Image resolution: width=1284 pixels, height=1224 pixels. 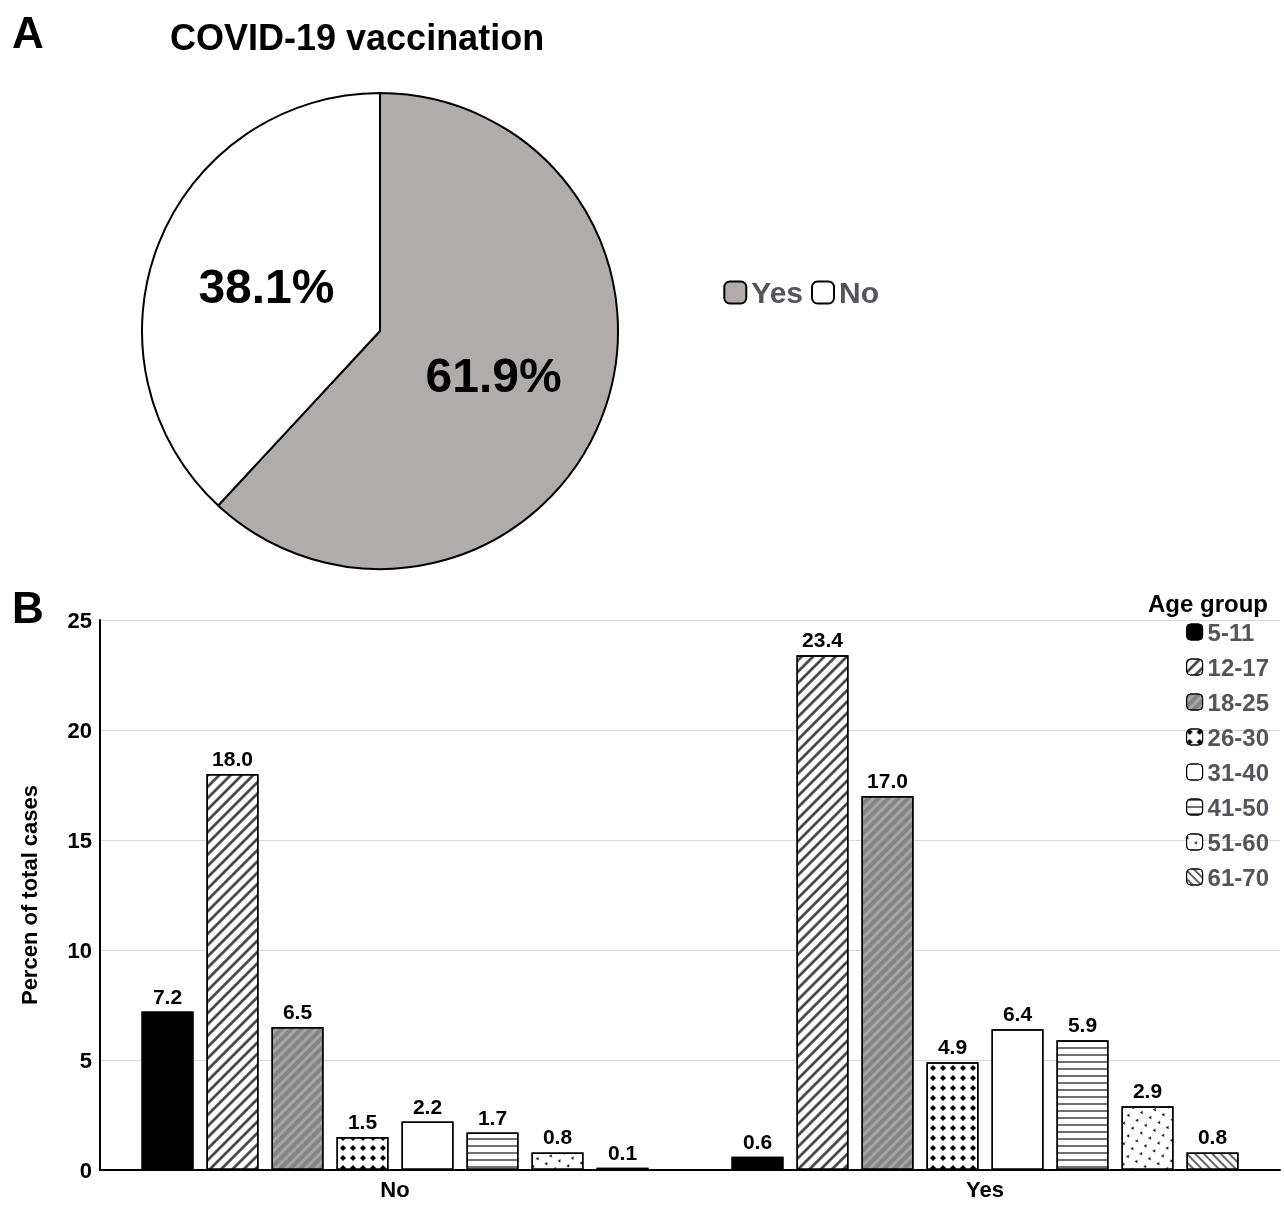 What do you see at coordinates (79, 950) in the screenshot?
I see `y-tick-label: 10` at bounding box center [79, 950].